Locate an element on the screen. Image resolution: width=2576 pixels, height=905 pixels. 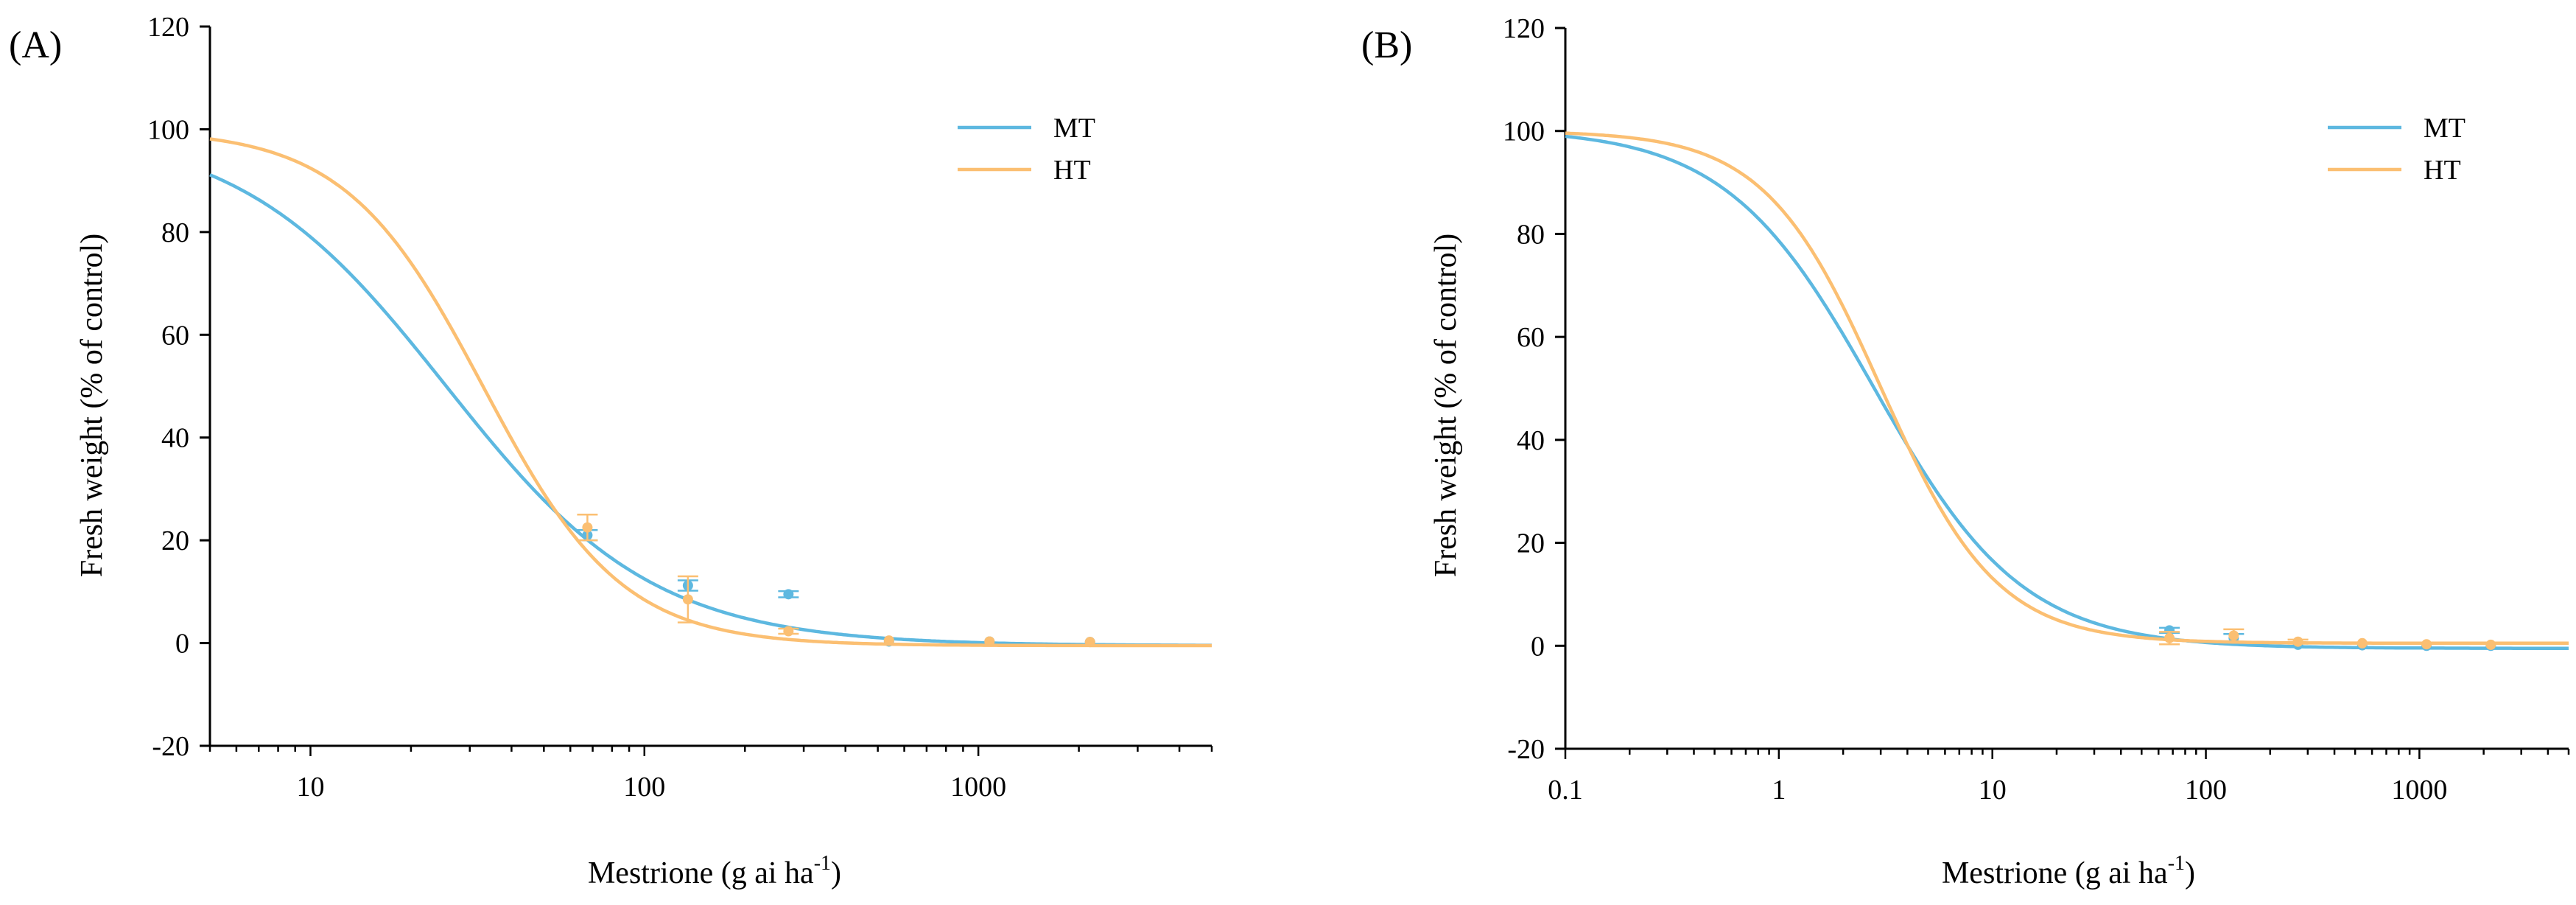
panel-a-x-axis-title-sup: -1 is located at coordinates (822, 863).